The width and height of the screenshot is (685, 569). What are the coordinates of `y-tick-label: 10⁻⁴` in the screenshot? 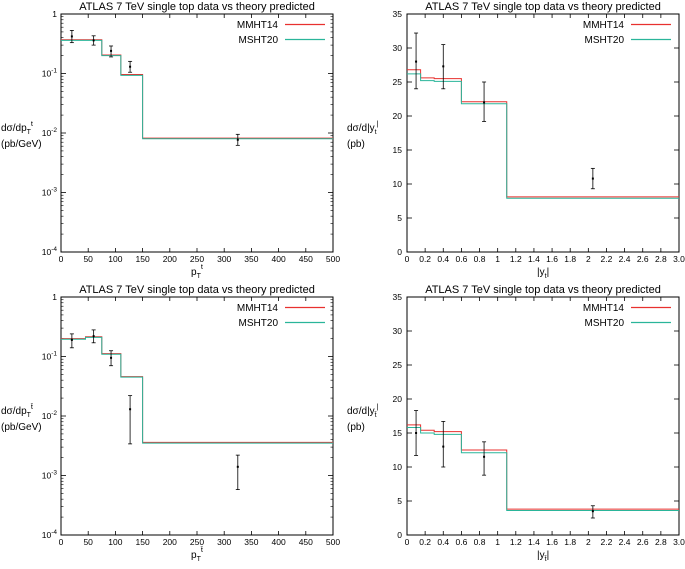 It's located at (50, 534).